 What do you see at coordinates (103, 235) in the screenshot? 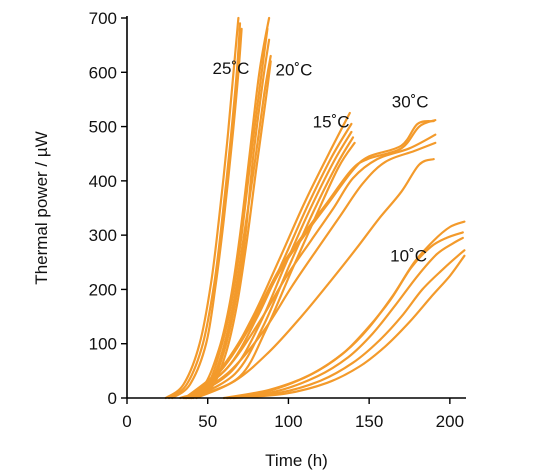
I see `y-tick-label: 300` at bounding box center [103, 235].